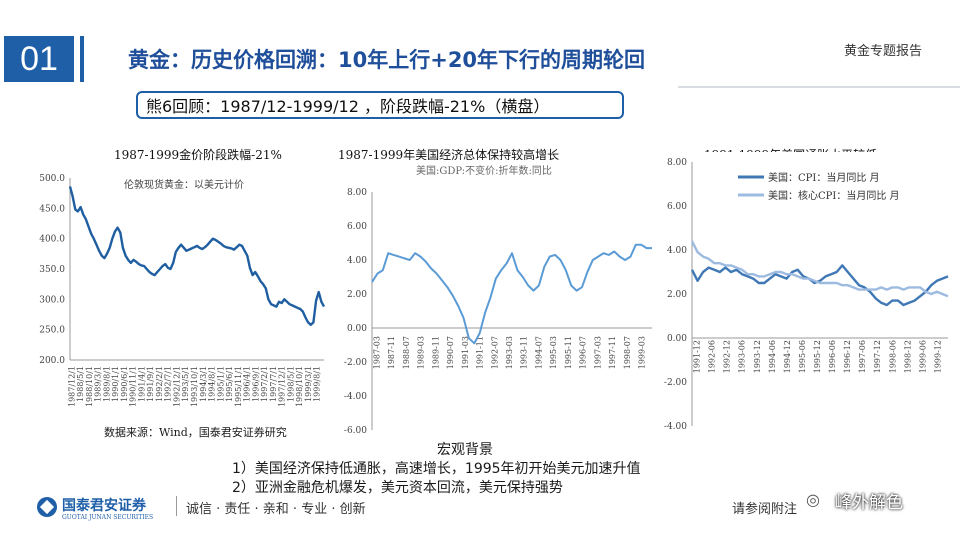 The height and width of the screenshot is (541, 960). I want to click on x-tick-label: 1990/1/1, so click(115, 384).